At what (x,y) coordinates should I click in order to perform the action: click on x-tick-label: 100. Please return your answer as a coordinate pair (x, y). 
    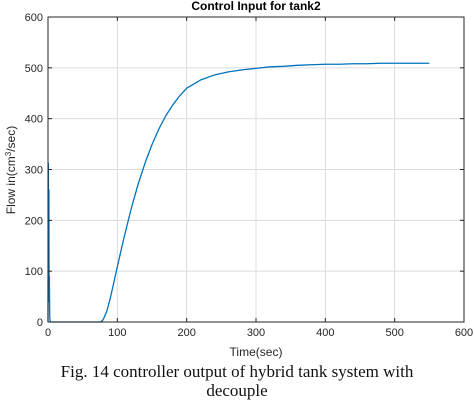
    Looking at the image, I should click on (117, 333).